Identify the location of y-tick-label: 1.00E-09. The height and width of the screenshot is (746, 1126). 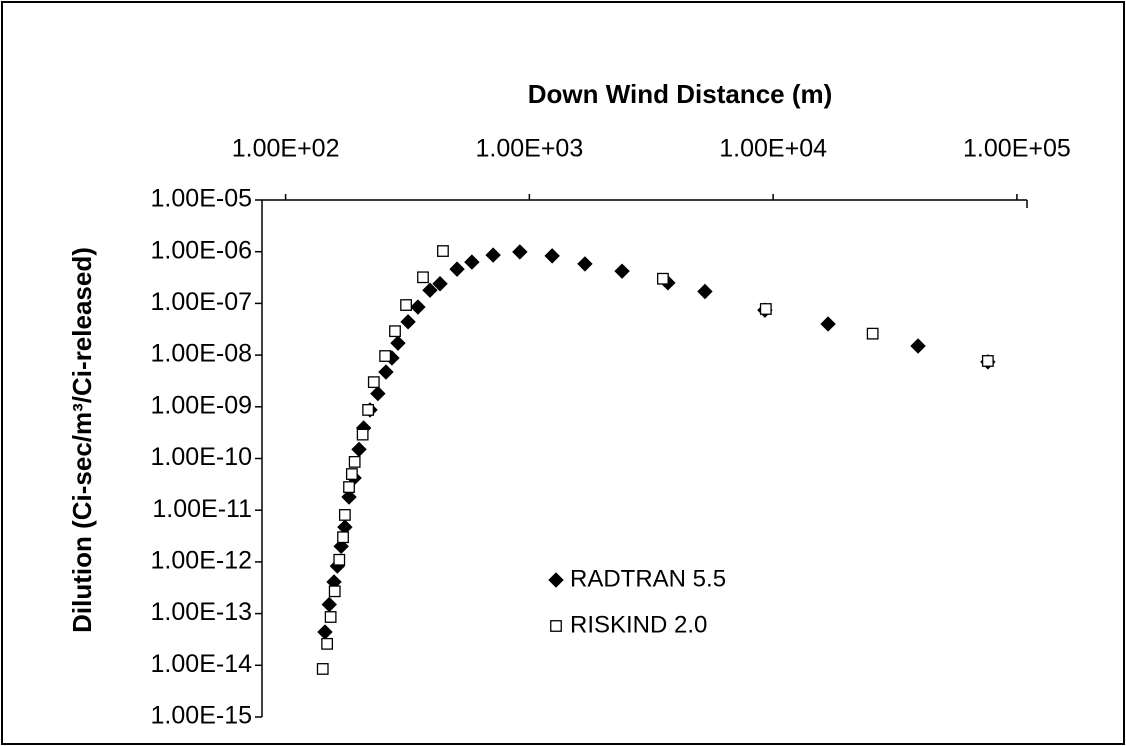
(201, 405).